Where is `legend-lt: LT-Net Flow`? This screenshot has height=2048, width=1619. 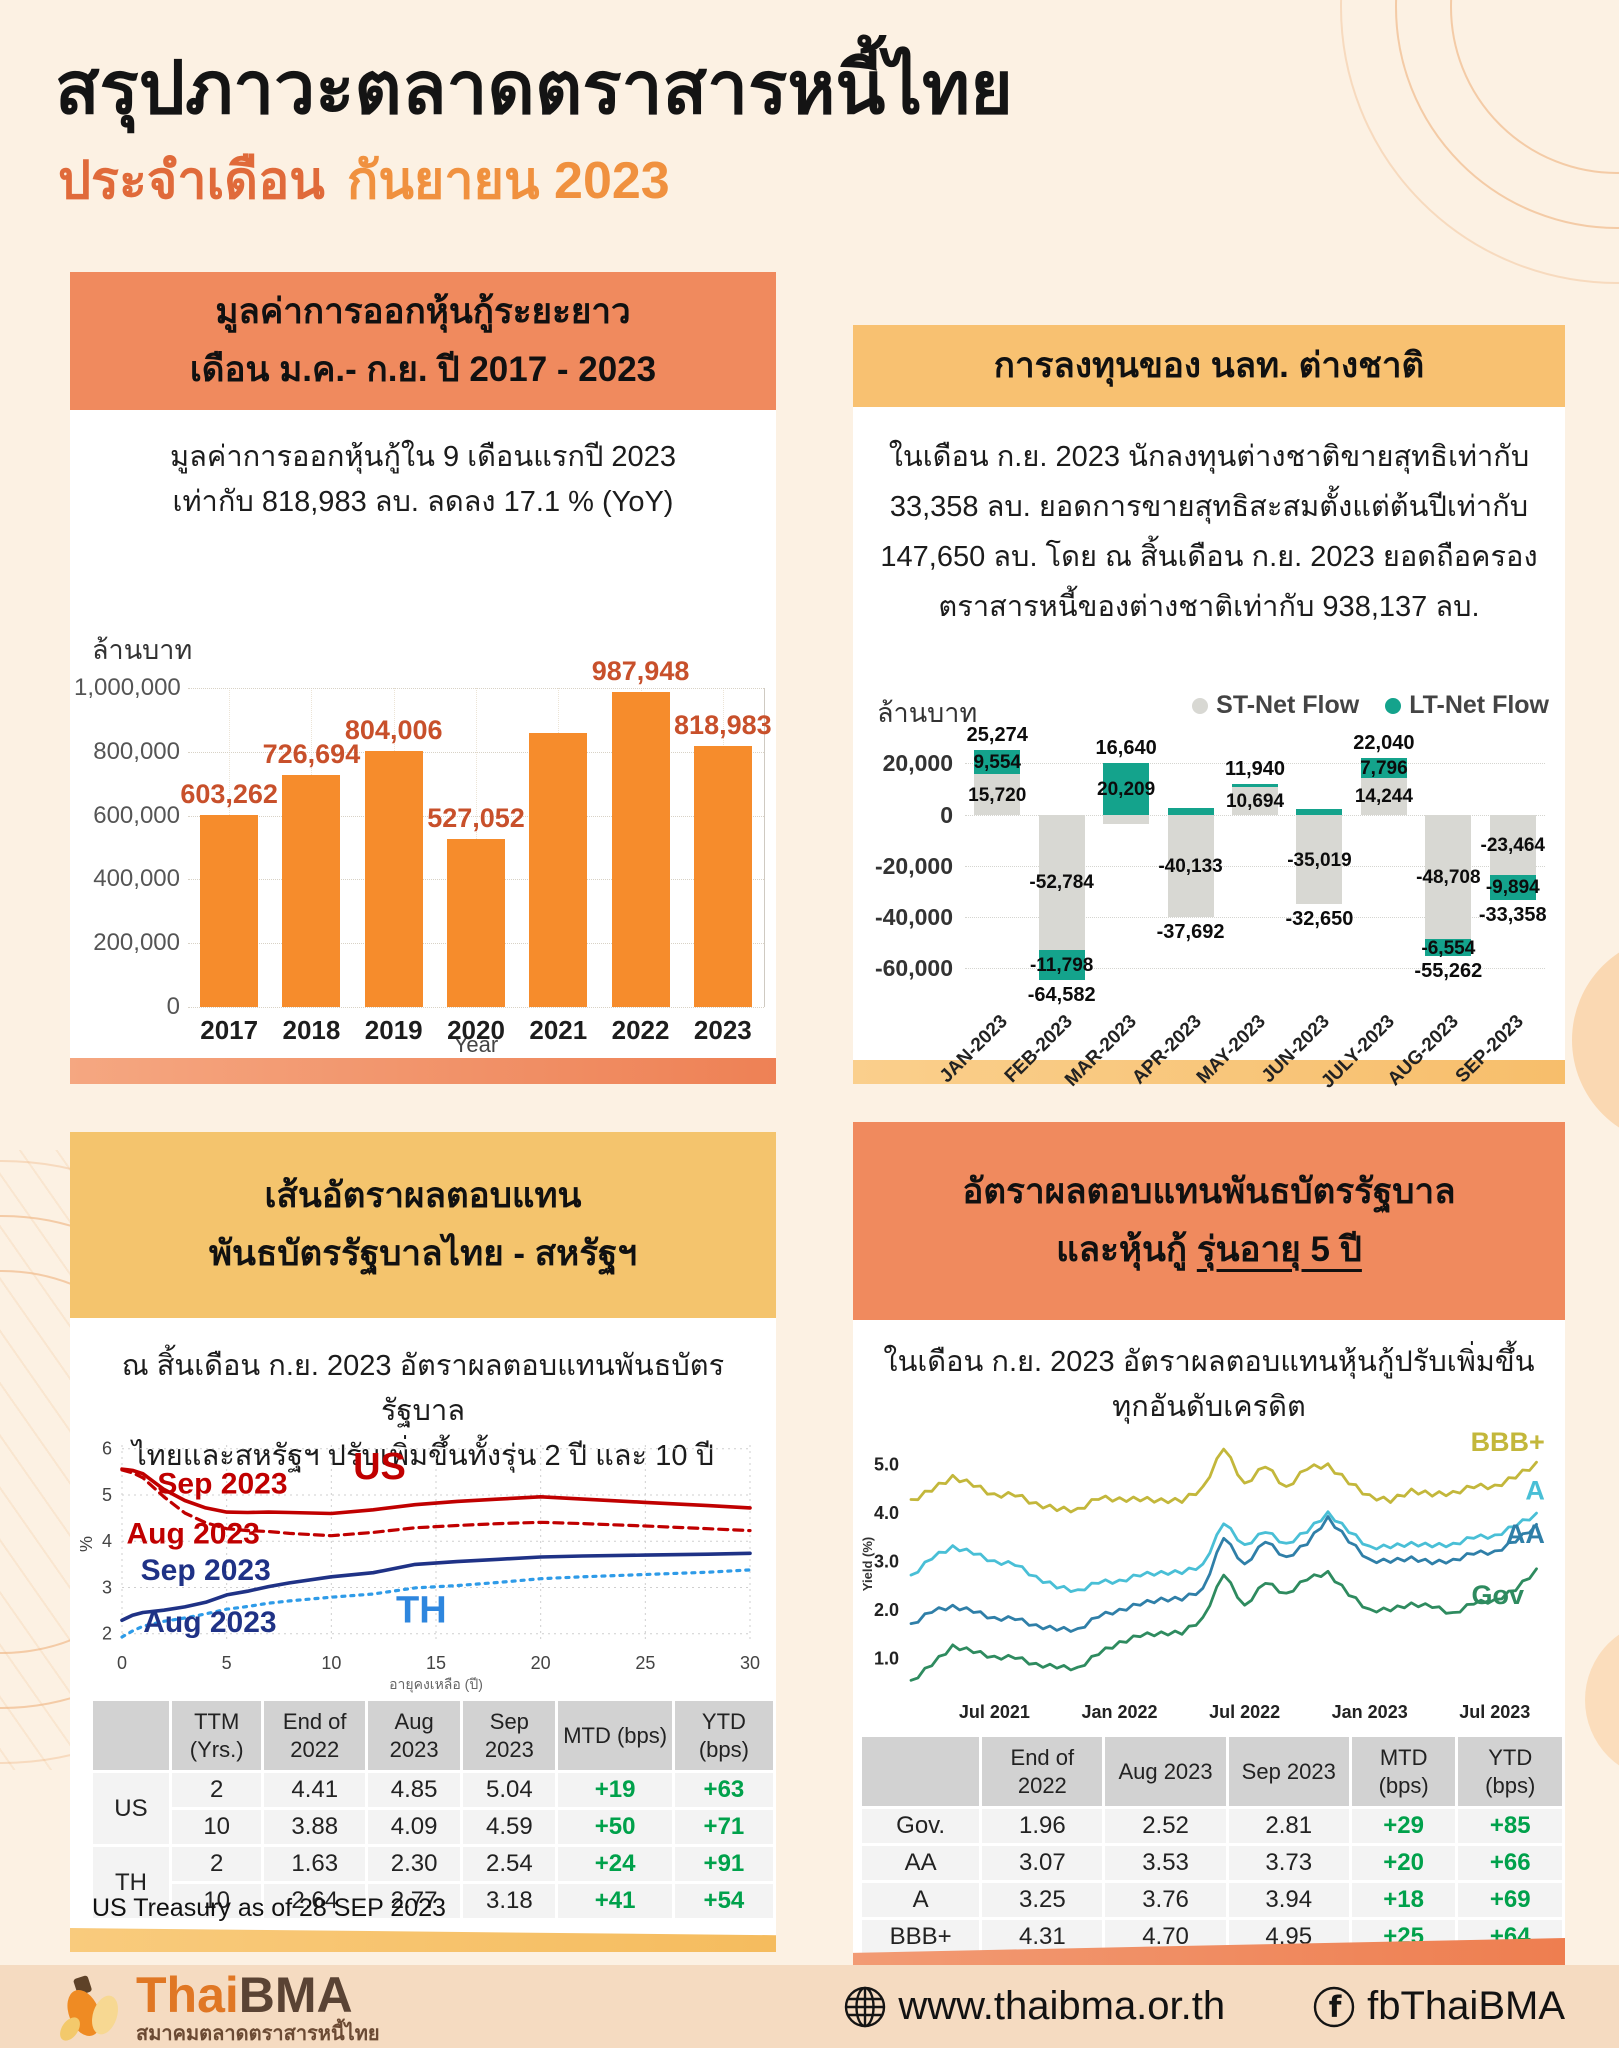
legend-lt: LT-Net Flow is located at coordinates (1467, 705).